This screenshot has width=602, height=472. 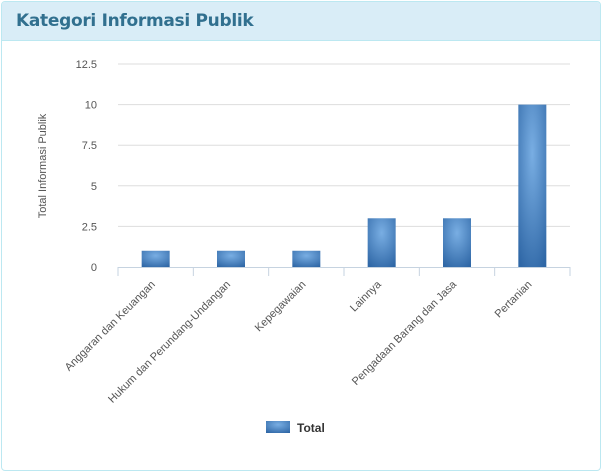 I want to click on x-tick-label: Pertanian, so click(x=514, y=300).